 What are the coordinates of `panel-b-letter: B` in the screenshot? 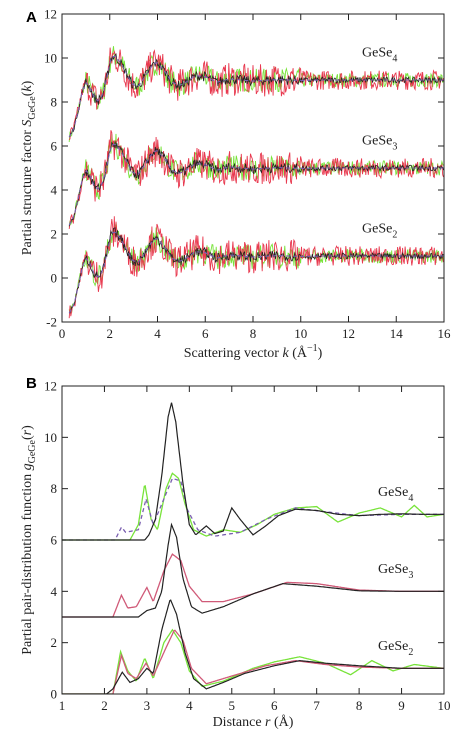 It's located at (31, 383).